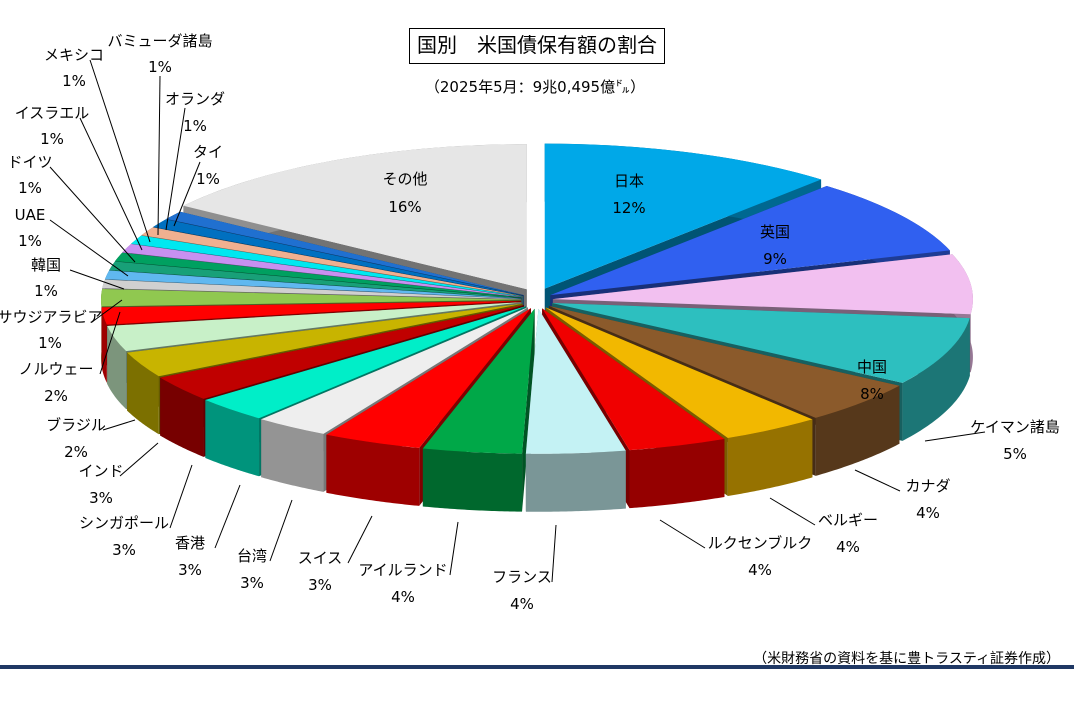 The width and height of the screenshot is (1074, 707). I want to click on slice-label-1: 英国, so click(775, 232).